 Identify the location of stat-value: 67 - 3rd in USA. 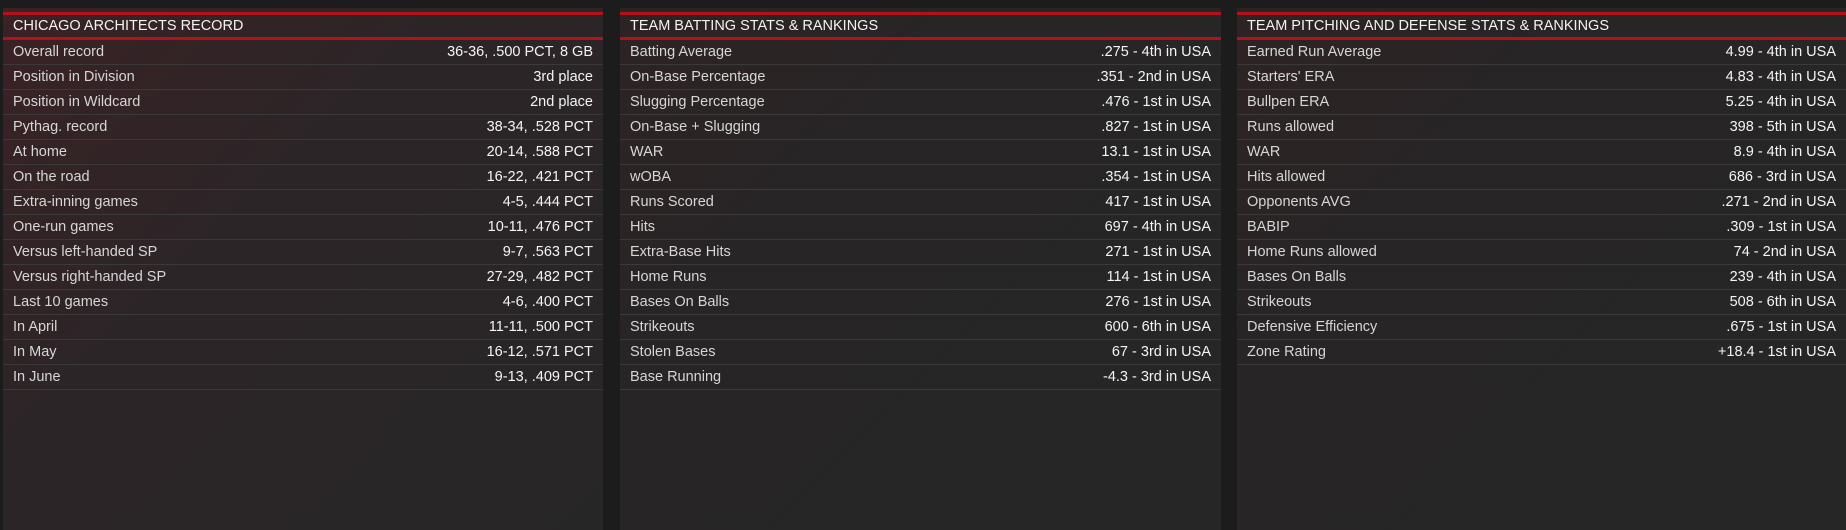
(1161, 352).